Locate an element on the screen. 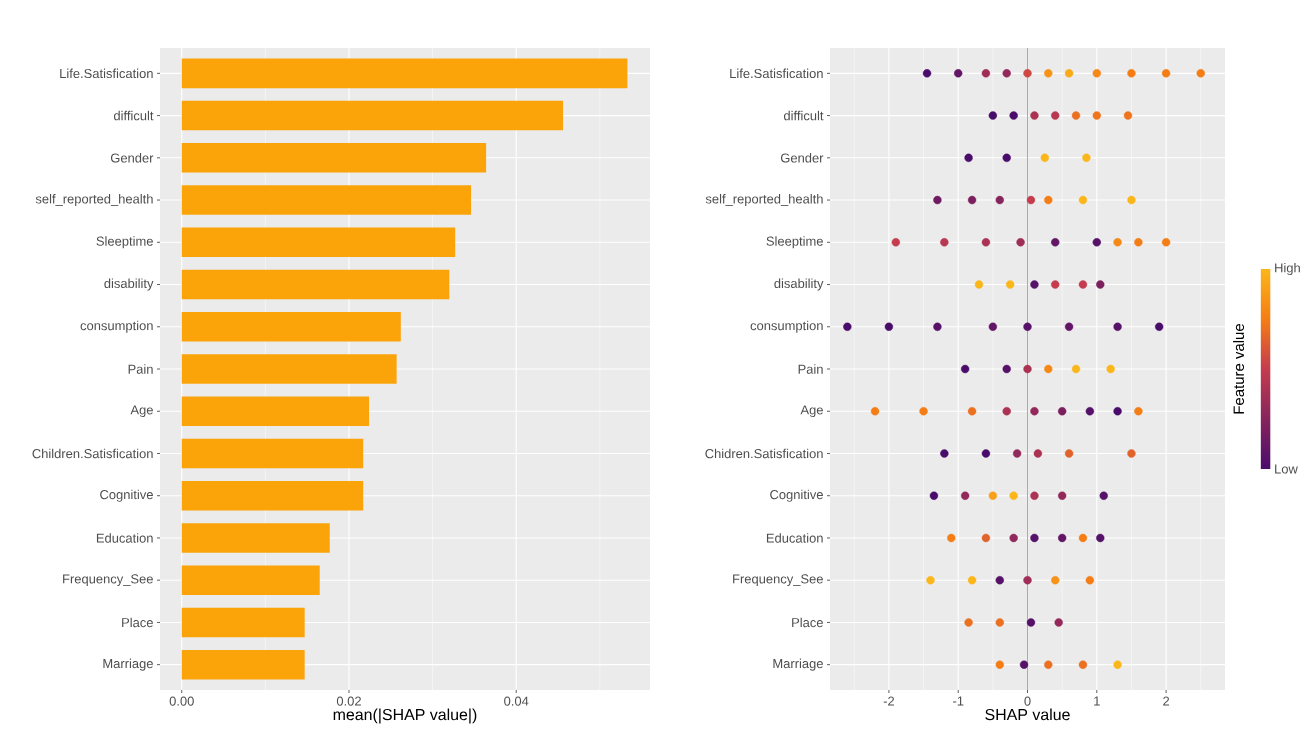 This screenshot has height=738, width=1311. x-tick-label: 0 is located at coordinates (1027, 701).